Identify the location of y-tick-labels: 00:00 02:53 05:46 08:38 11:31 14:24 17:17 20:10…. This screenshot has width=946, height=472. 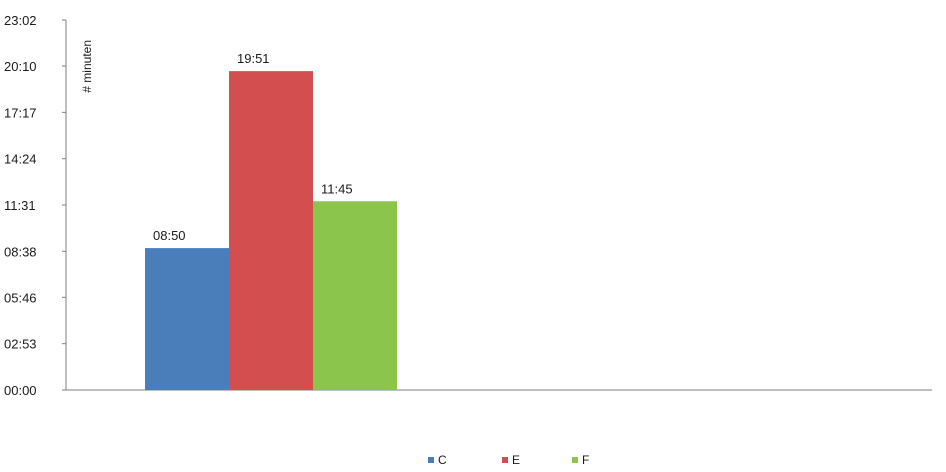
(35, 205).